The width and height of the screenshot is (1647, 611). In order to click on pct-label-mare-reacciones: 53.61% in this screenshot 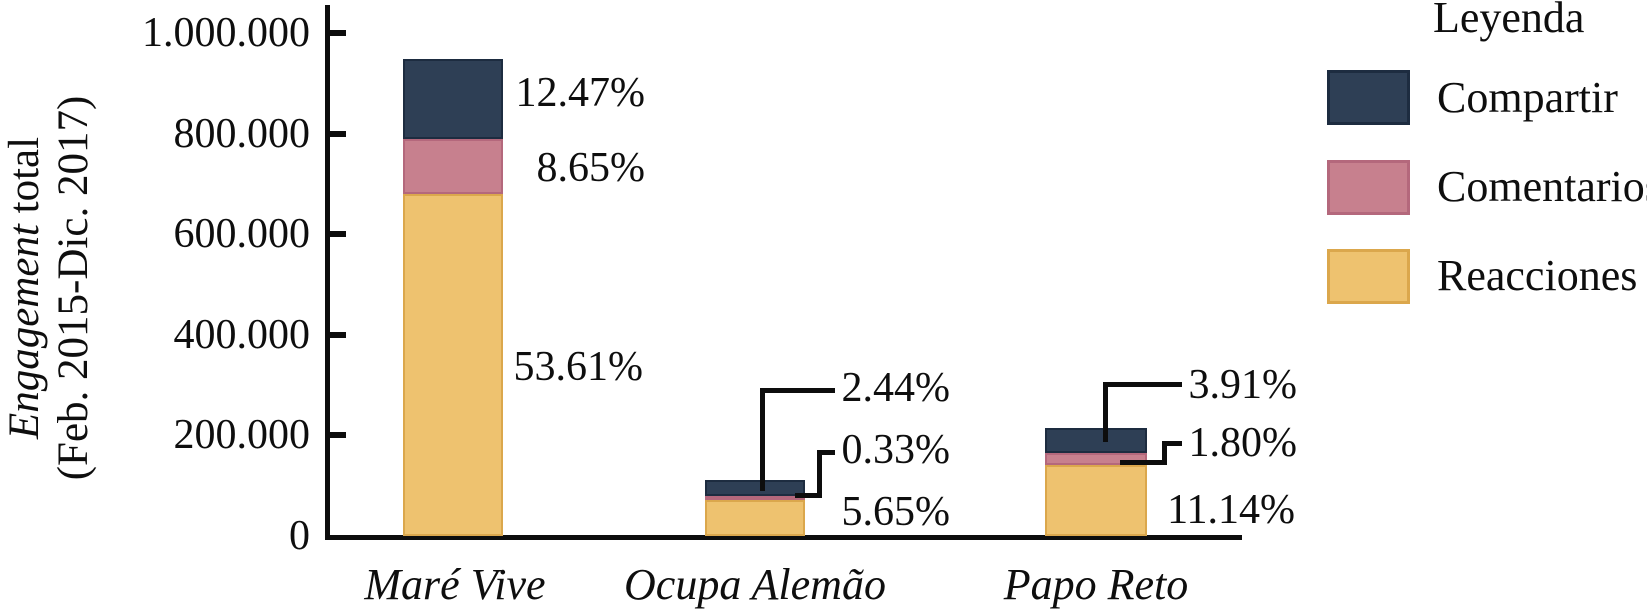, I will do `click(578, 367)`.